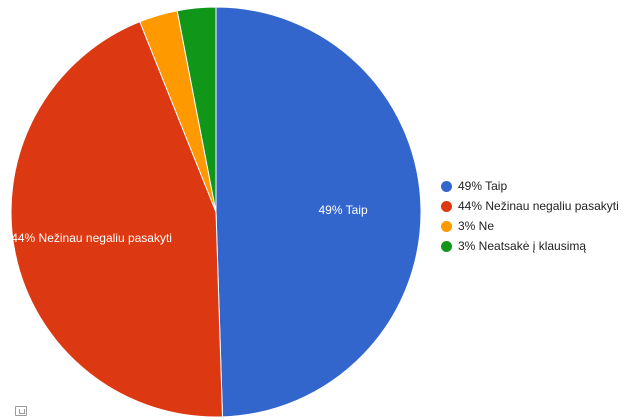 The width and height of the screenshot is (629, 420). I want to click on legend-label-taip: 49% Taip, so click(483, 186).